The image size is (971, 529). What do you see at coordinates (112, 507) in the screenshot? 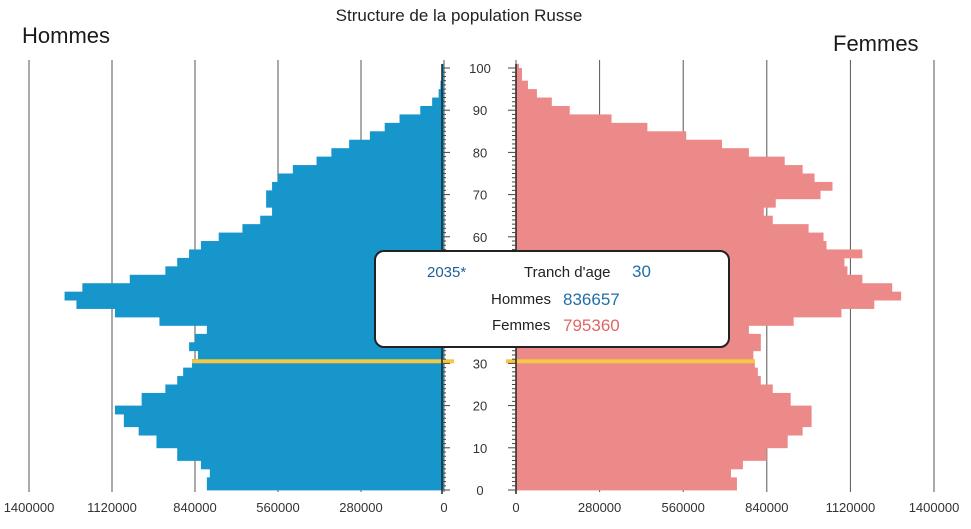
I see `value-tick-label-men: 1120000` at bounding box center [112, 507].